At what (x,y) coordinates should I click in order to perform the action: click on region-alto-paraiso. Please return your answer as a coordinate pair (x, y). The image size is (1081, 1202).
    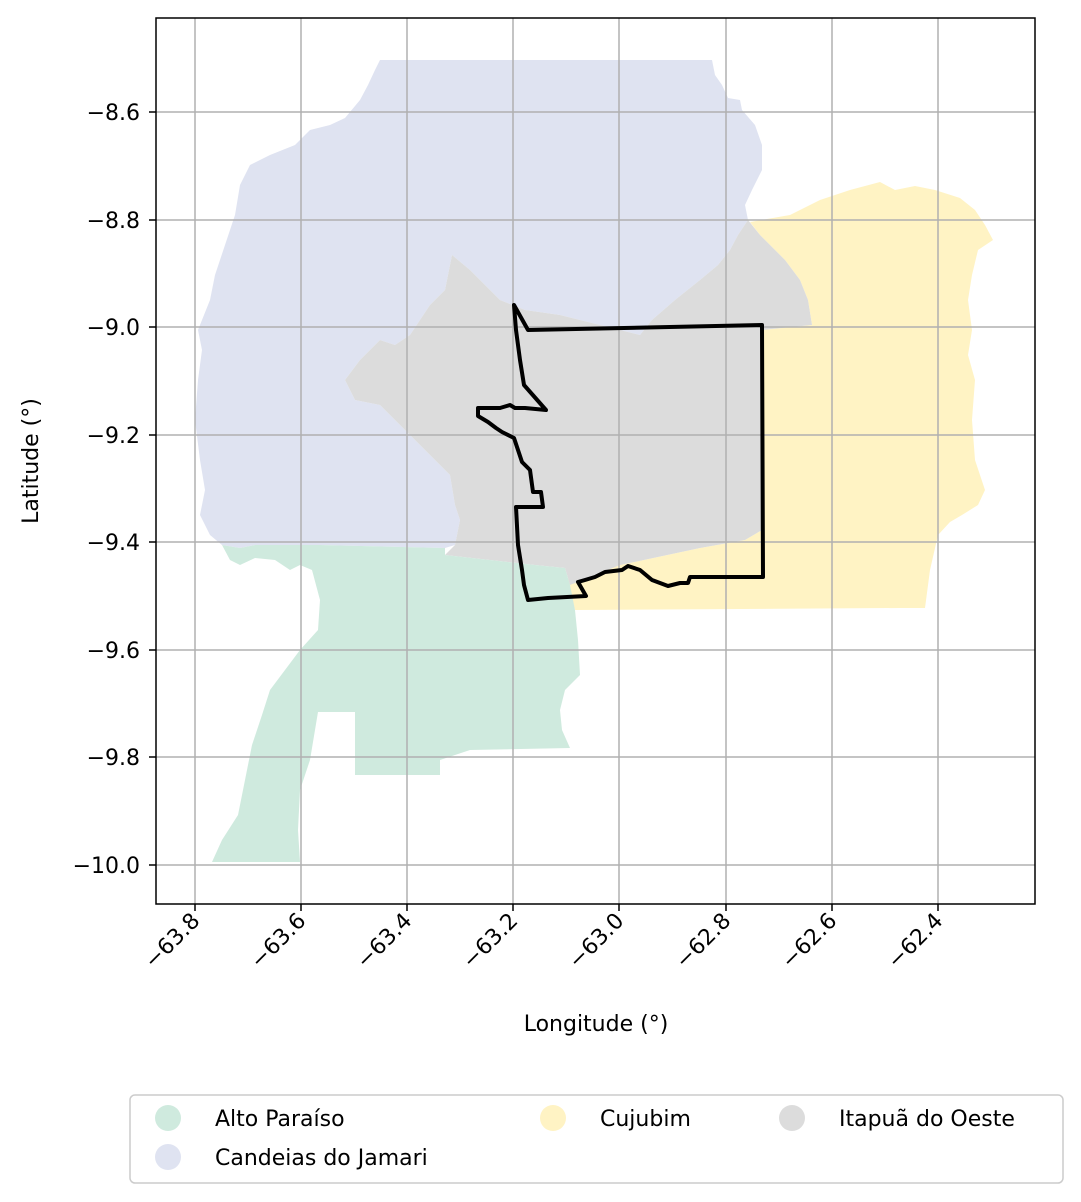
    Looking at the image, I should click on (396, 703).